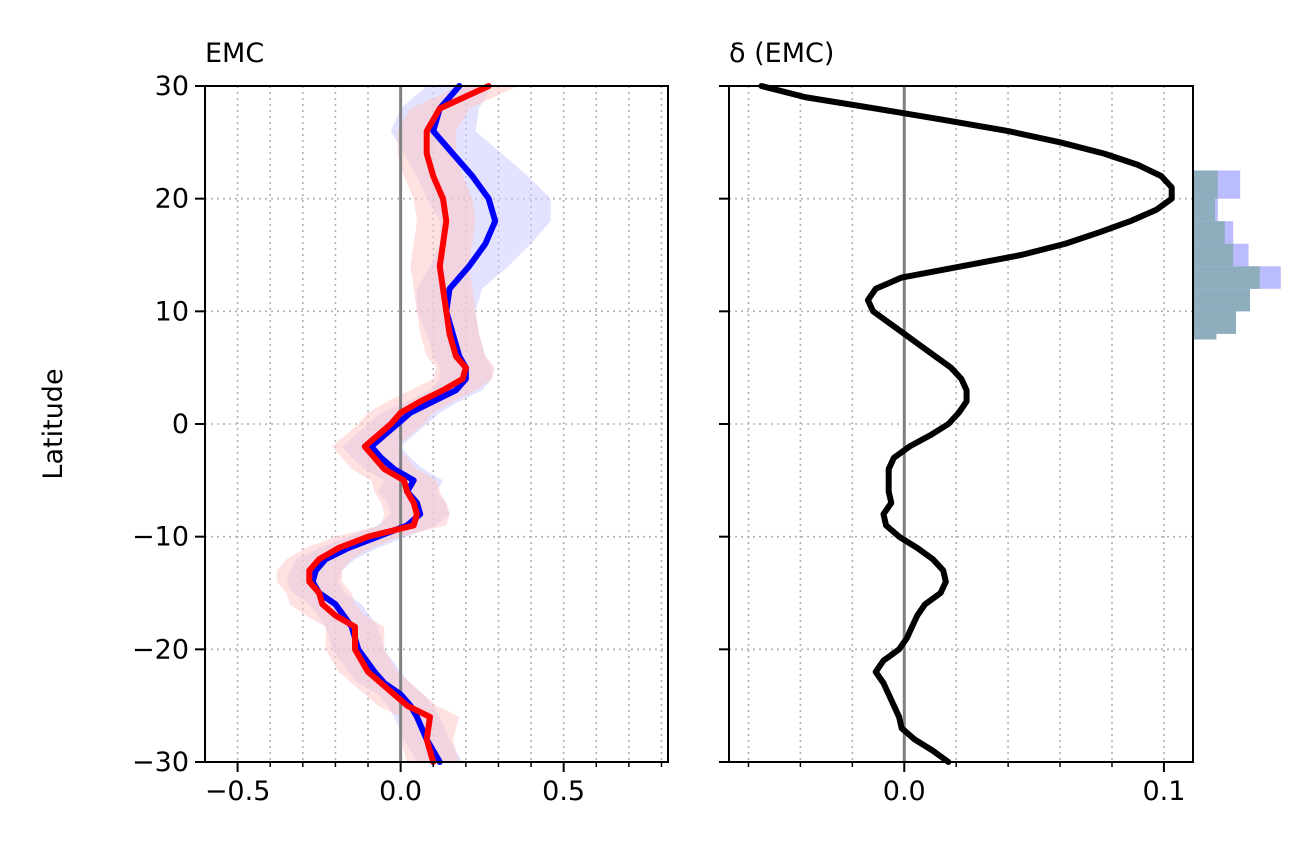  I want to click on y-tick-label: 20, so click(172, 199).